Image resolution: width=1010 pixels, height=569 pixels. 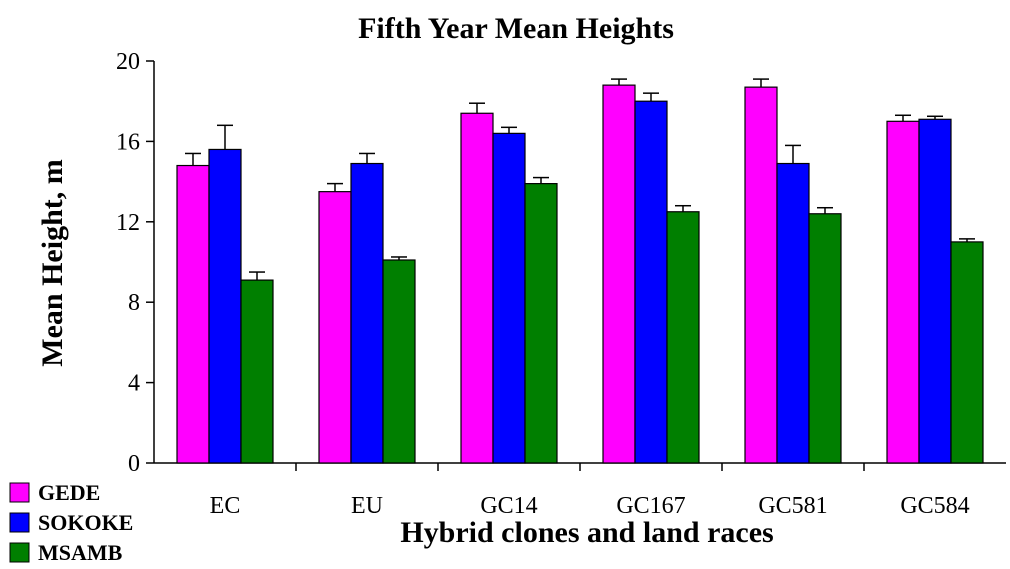 What do you see at coordinates (586, 532) in the screenshot?
I see `x-axis-title: Hybrid clones and land races` at bounding box center [586, 532].